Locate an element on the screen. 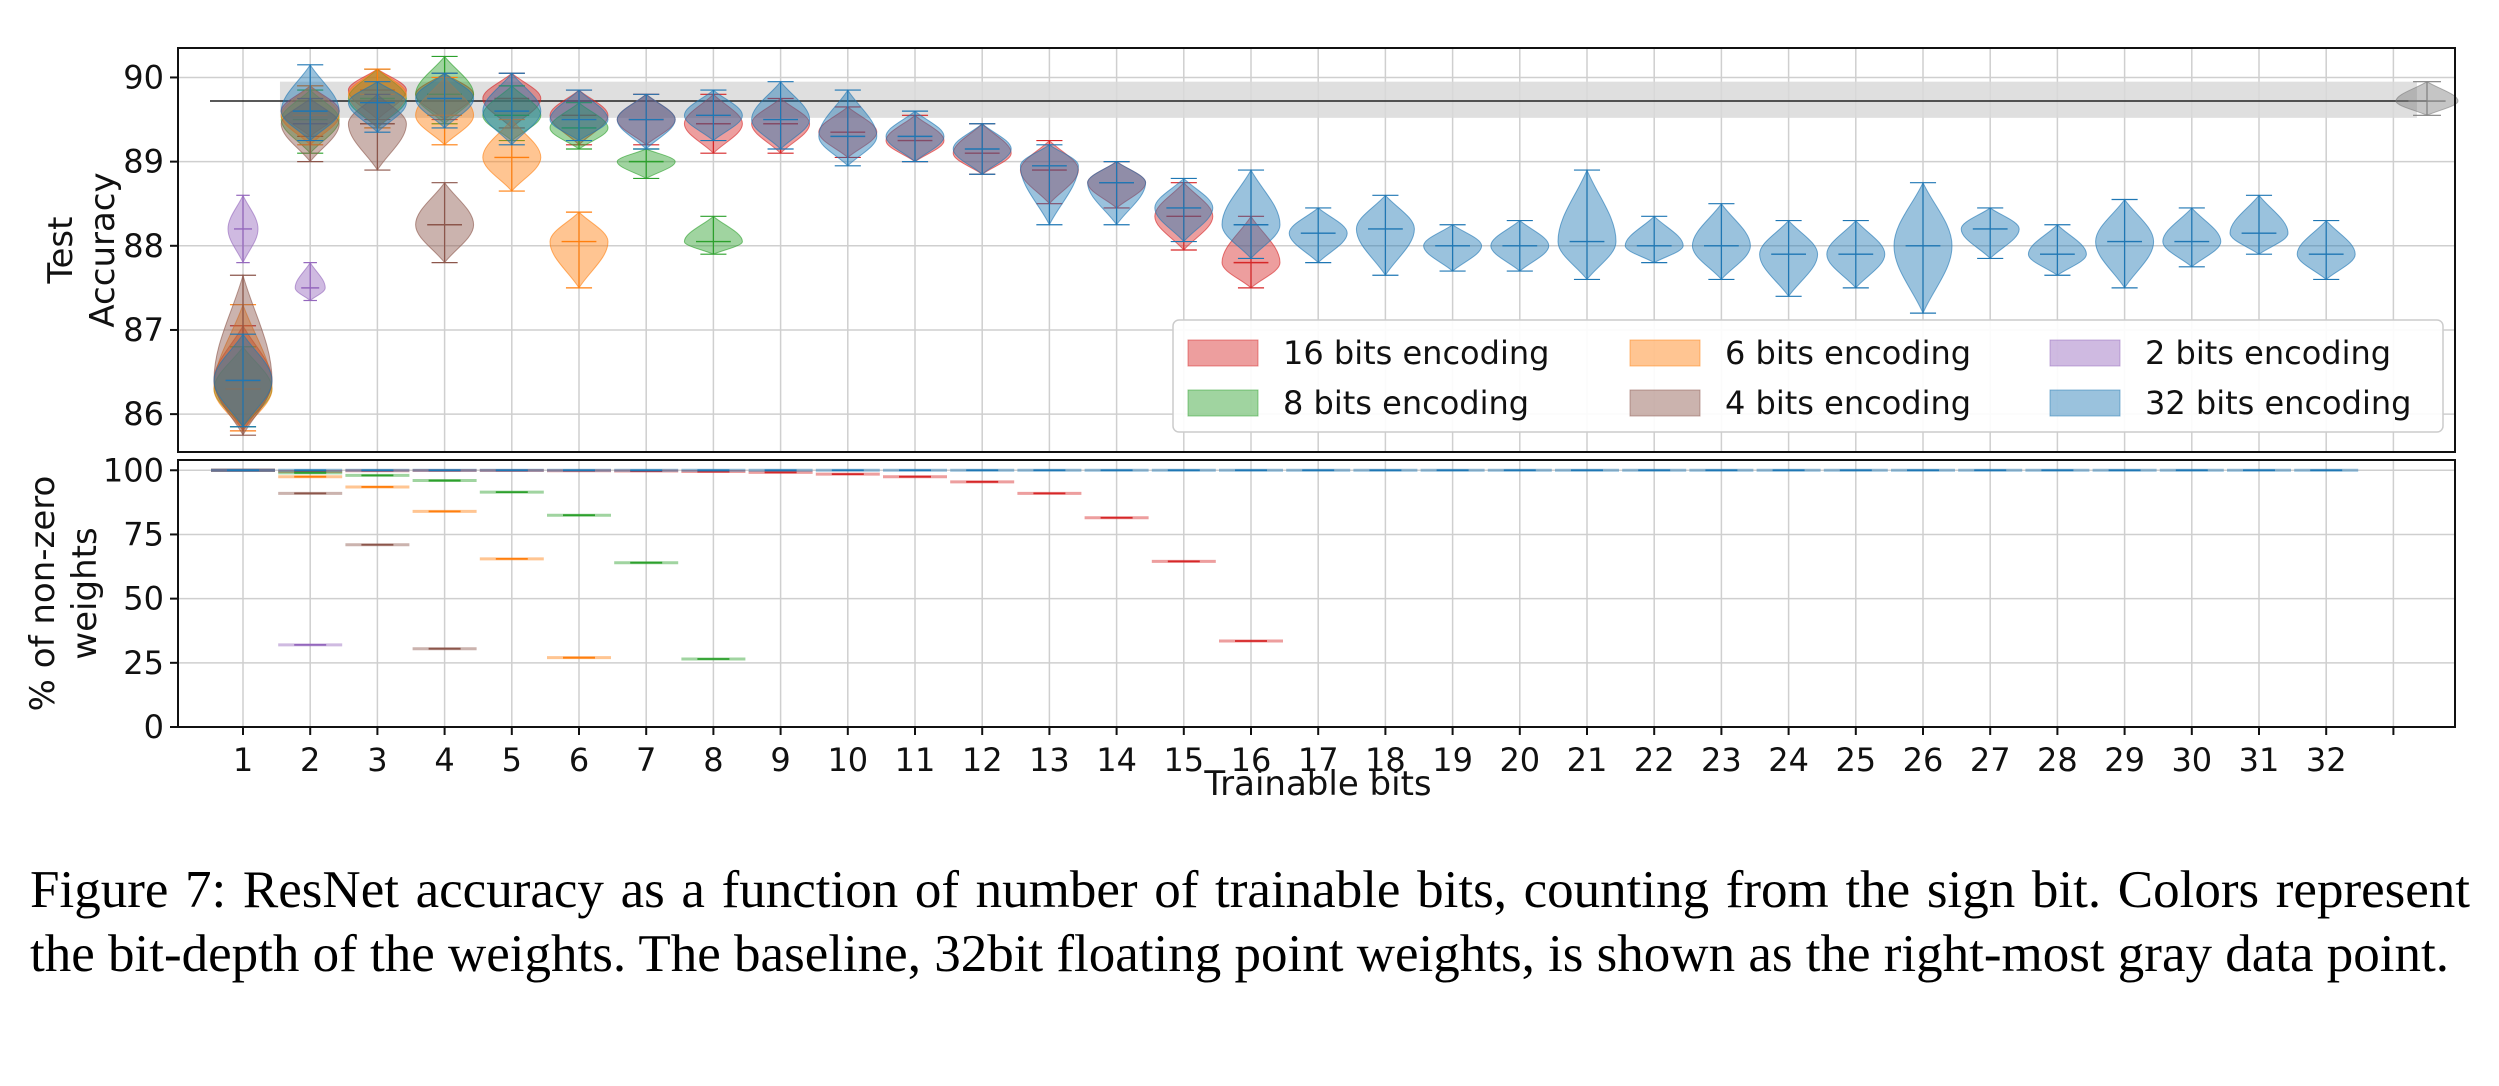 The width and height of the screenshot is (2499, 1086). xtick-label: 14 is located at coordinates (1116, 760).